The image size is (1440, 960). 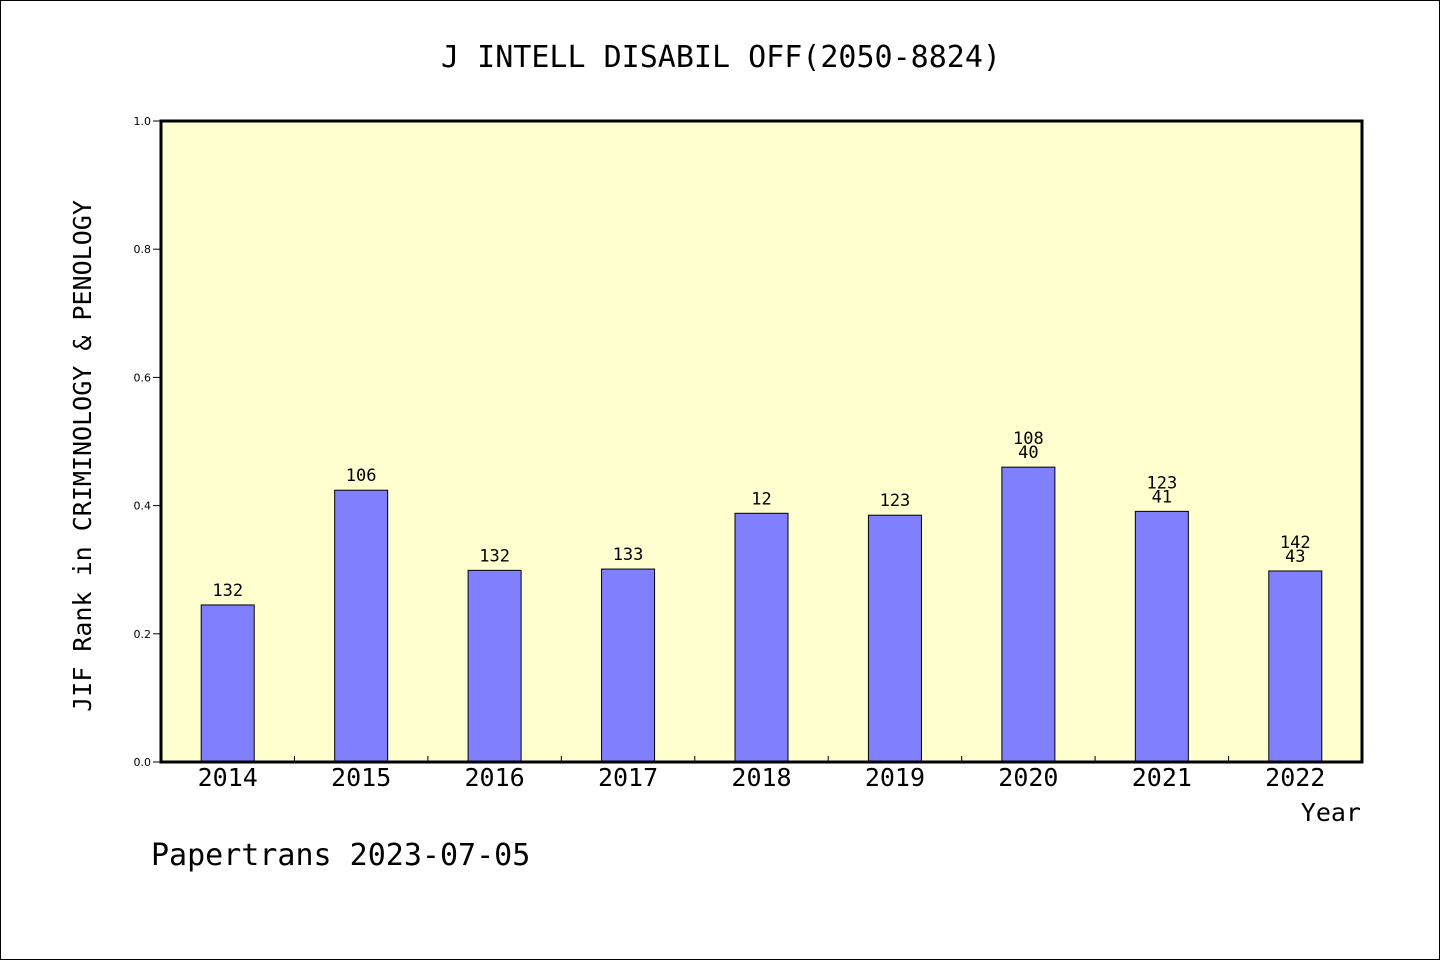 What do you see at coordinates (721, 57) in the screenshot?
I see `chart-title: J INTELL DISABIL OFF(2050-8824)` at bounding box center [721, 57].